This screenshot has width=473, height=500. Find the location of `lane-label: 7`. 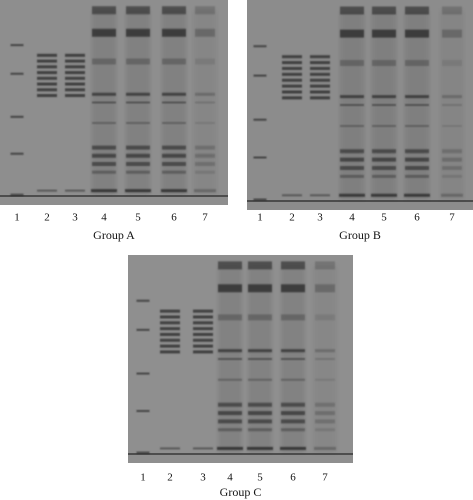

lane-label: 7 is located at coordinates (452, 218).